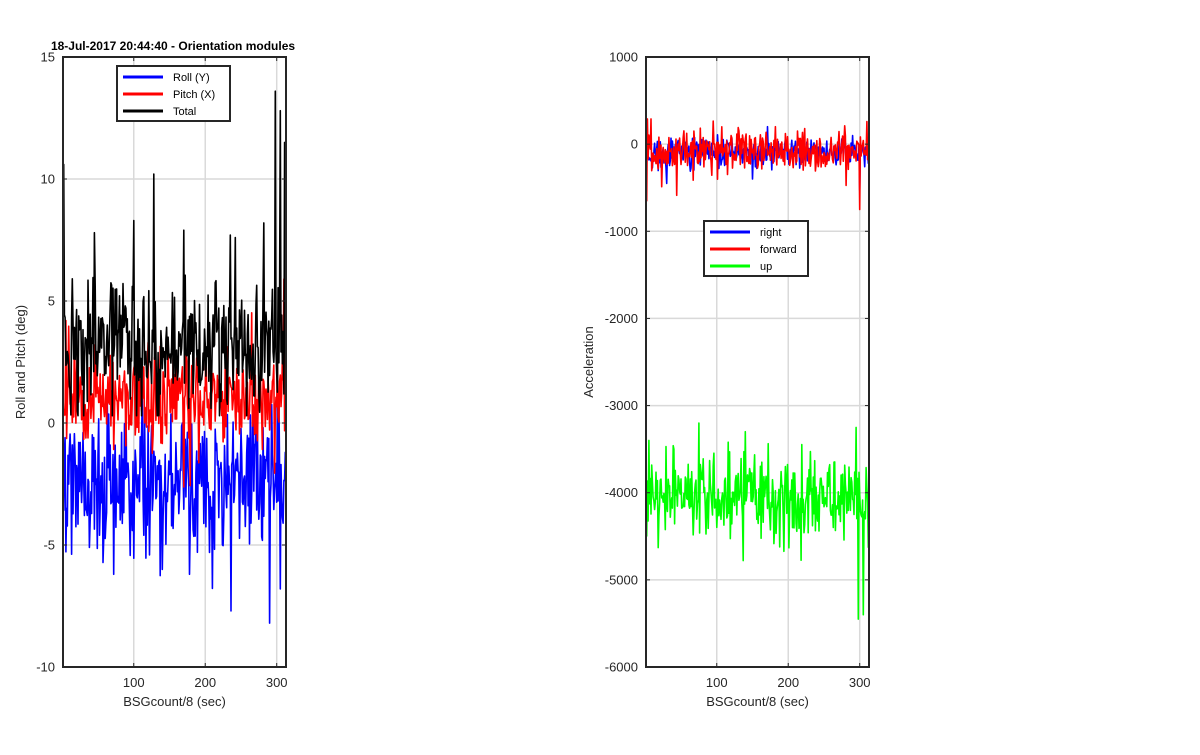 The image size is (1200, 755). Describe the element at coordinates (51, 301) in the screenshot. I see `y-tick-label: 5` at that location.